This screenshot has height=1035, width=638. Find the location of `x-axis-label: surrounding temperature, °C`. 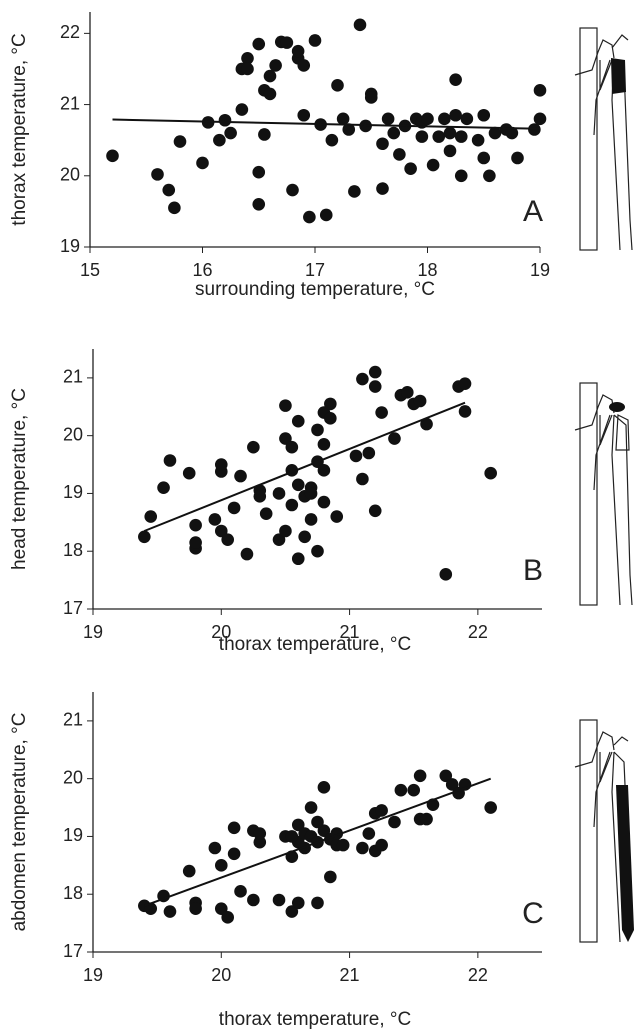

x-axis-label: surrounding temperature, °C is located at coordinates (315, 289).